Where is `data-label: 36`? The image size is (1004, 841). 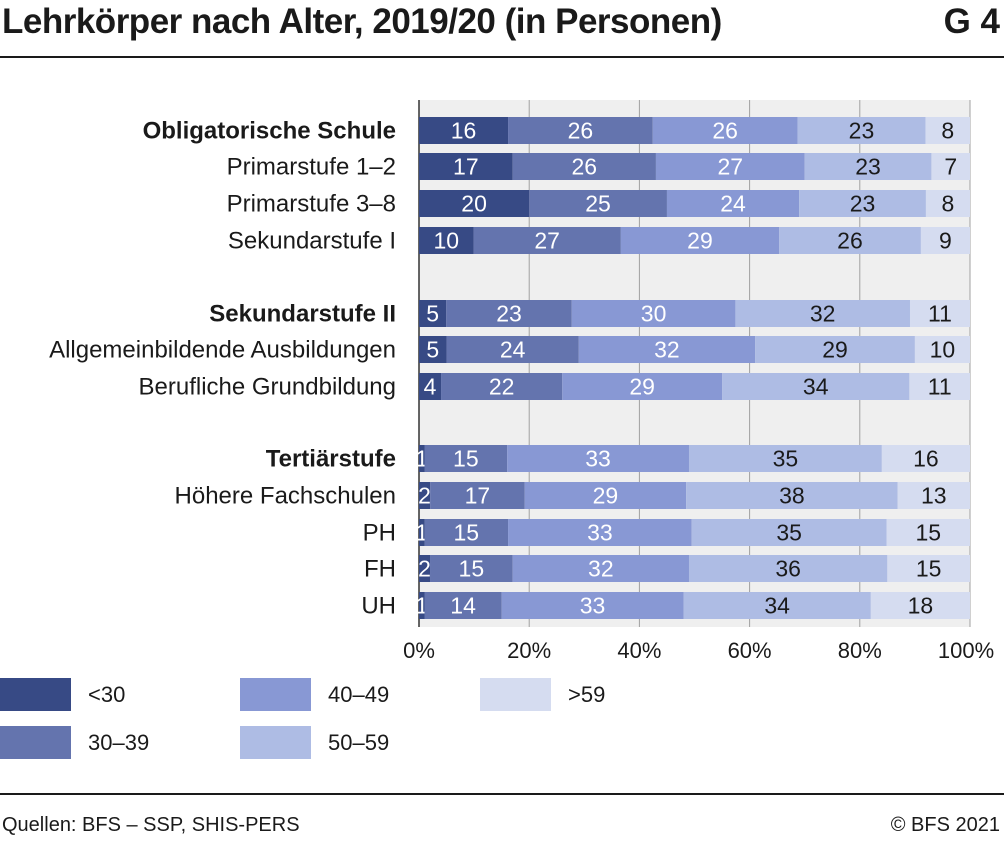
data-label: 36 is located at coordinates (788, 569).